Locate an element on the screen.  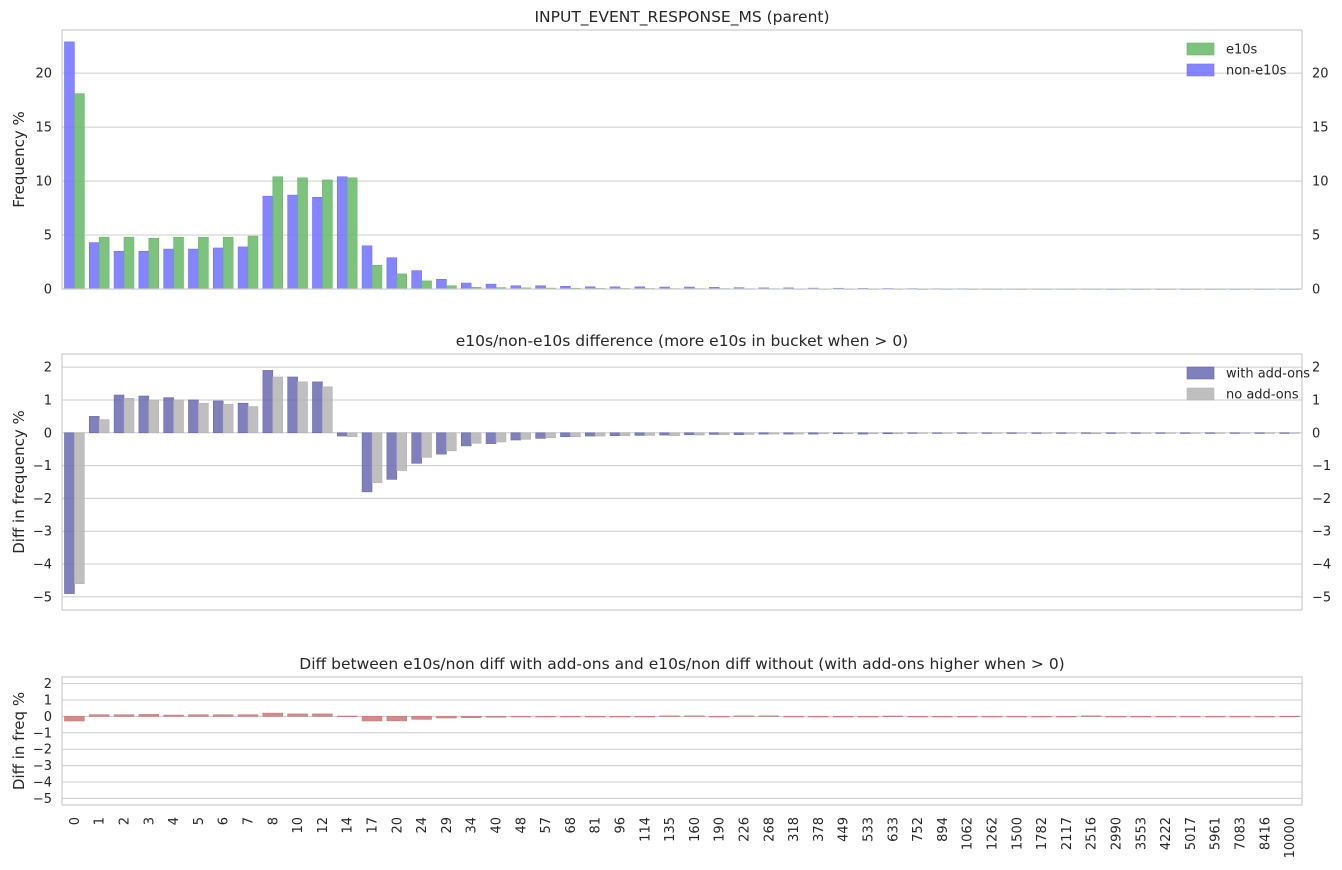
x-tick-label: 378 is located at coordinates (819, 829).